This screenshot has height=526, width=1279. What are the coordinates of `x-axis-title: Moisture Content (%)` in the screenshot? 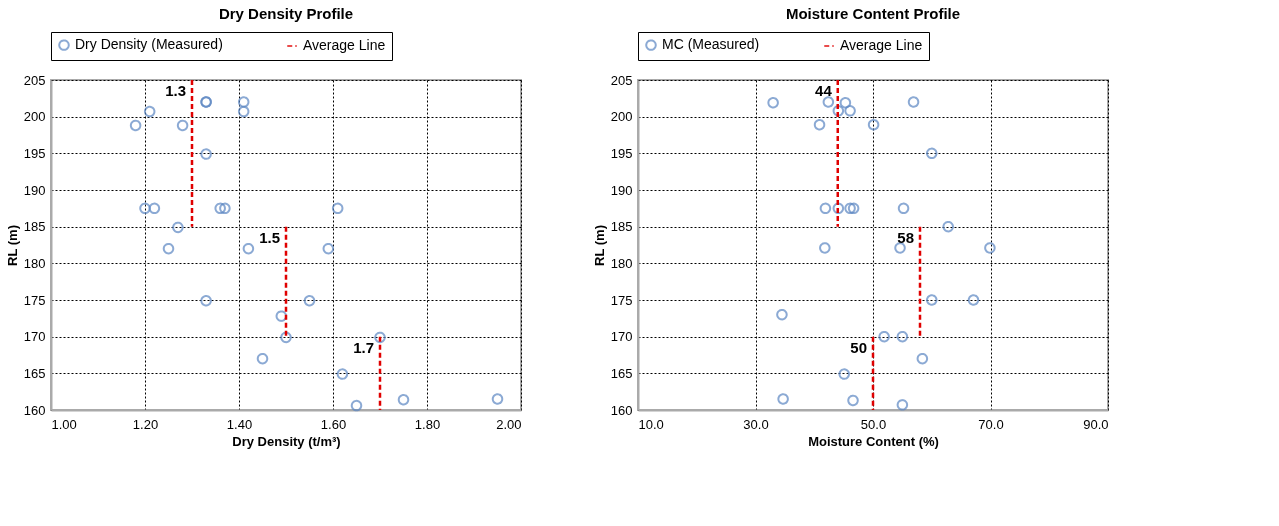 It's located at (873, 441).